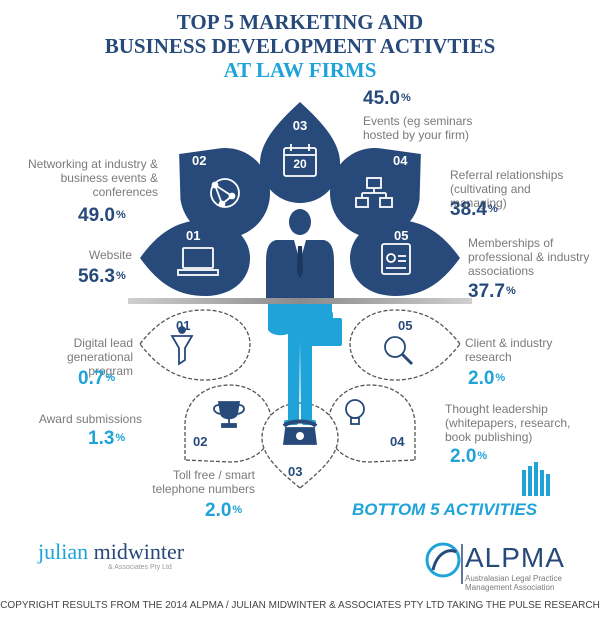 The image size is (600, 620). I want to click on calendar-icon, so click(300, 160).